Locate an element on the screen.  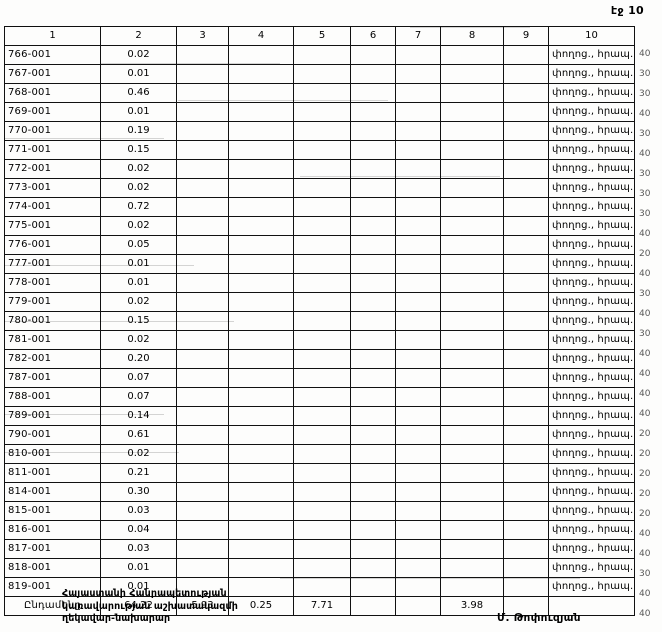
footer-line-2: կառավարության աշխատակազմի is located at coordinates (150, 606).